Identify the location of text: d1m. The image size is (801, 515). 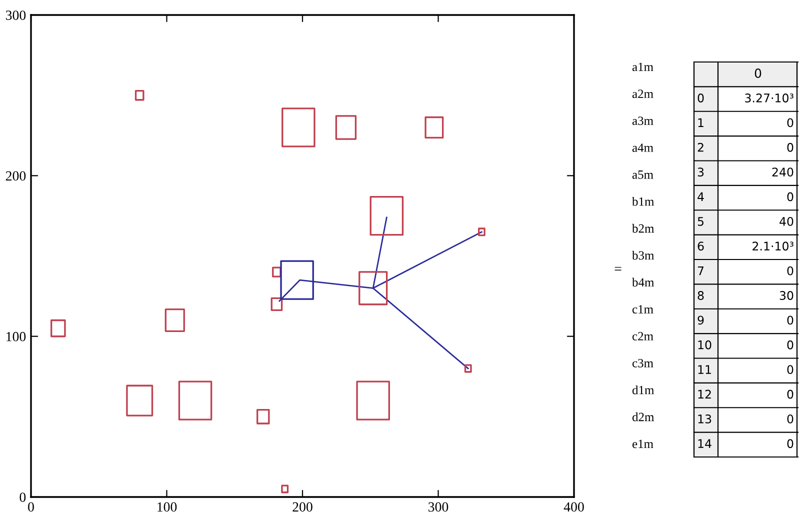
(643, 389).